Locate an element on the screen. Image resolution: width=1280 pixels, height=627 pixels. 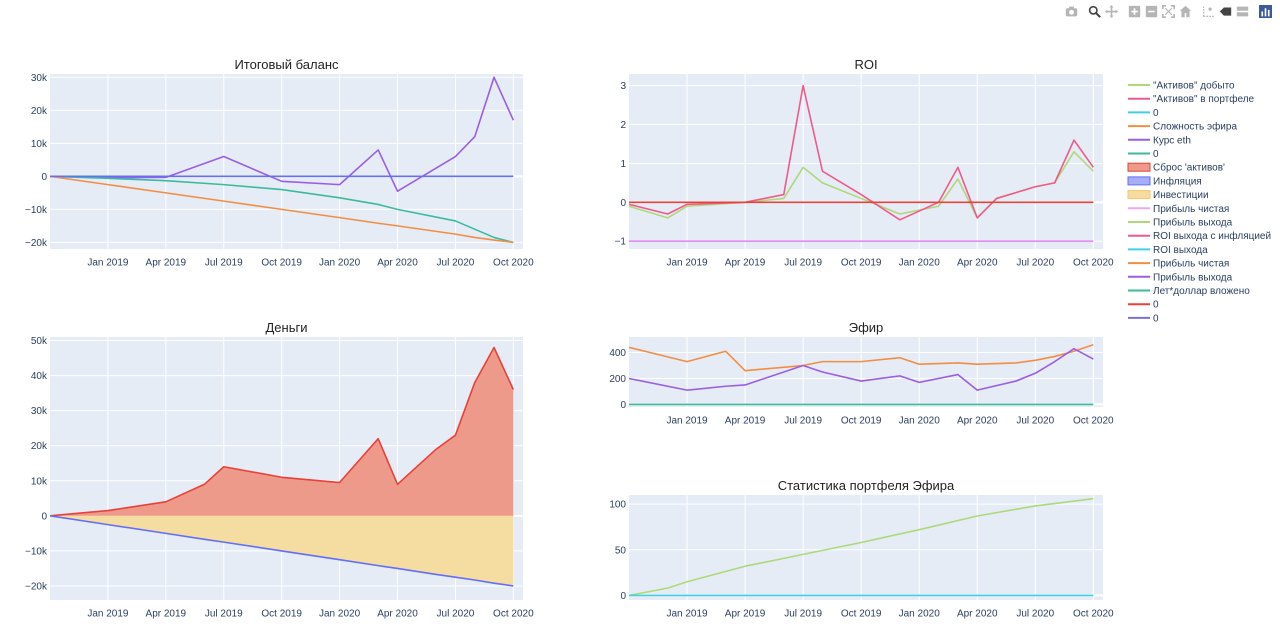
reset-axes-icon is located at coordinates (1185, 11).